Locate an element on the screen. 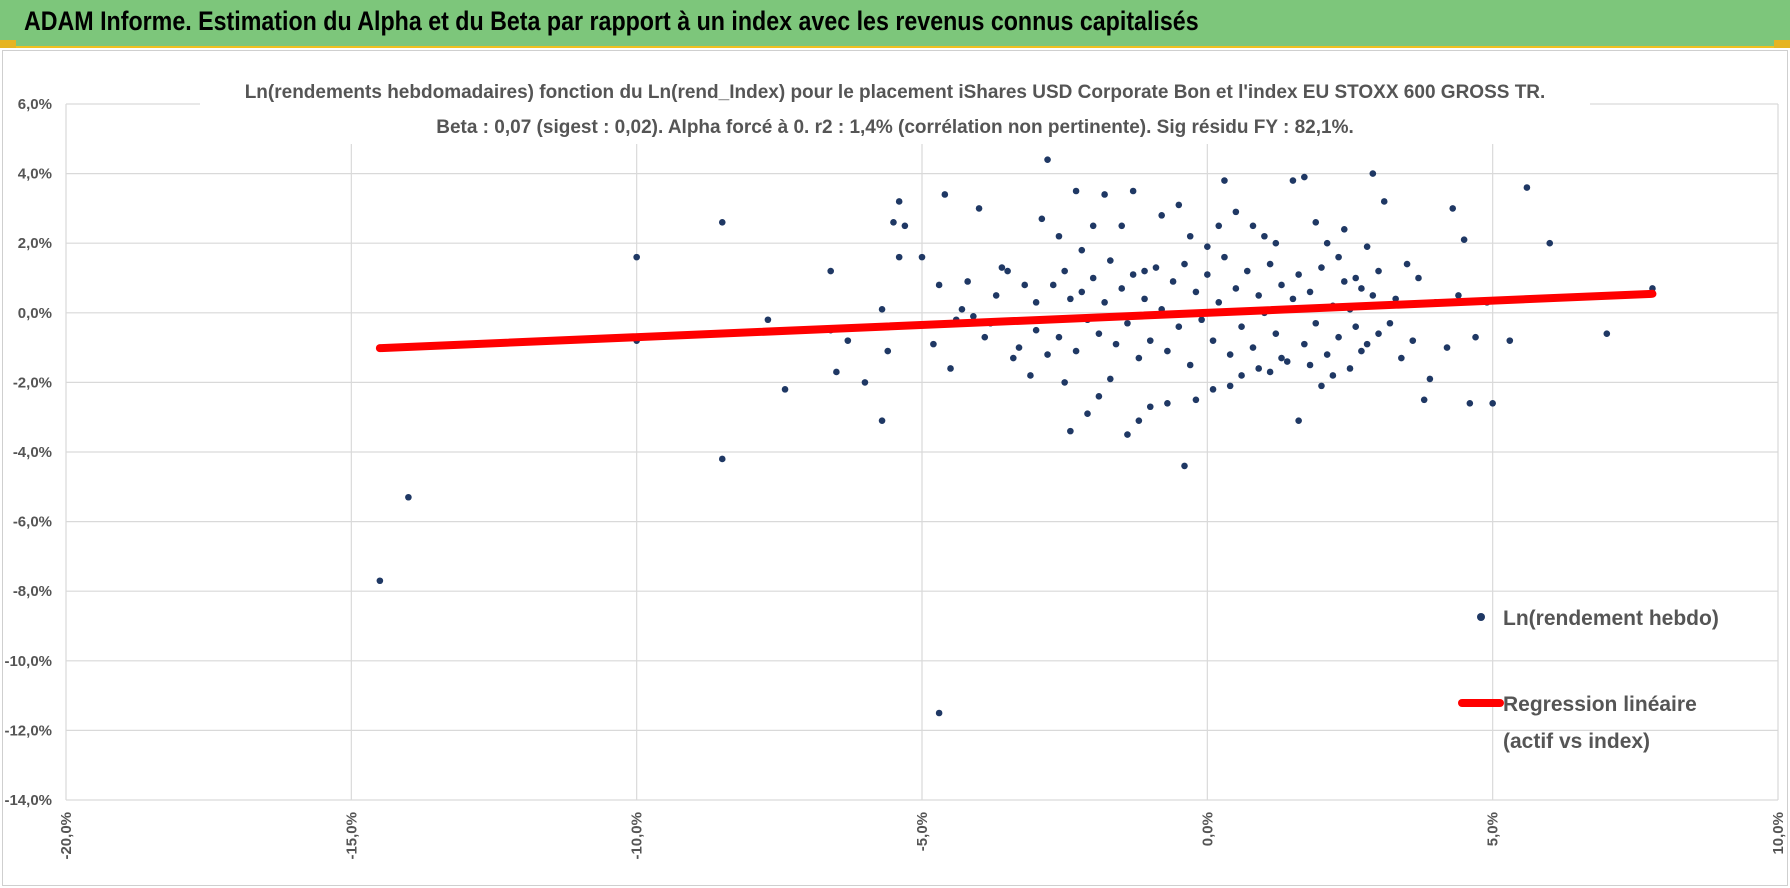  y-tick-label: -10,0% is located at coordinates (28, 661).